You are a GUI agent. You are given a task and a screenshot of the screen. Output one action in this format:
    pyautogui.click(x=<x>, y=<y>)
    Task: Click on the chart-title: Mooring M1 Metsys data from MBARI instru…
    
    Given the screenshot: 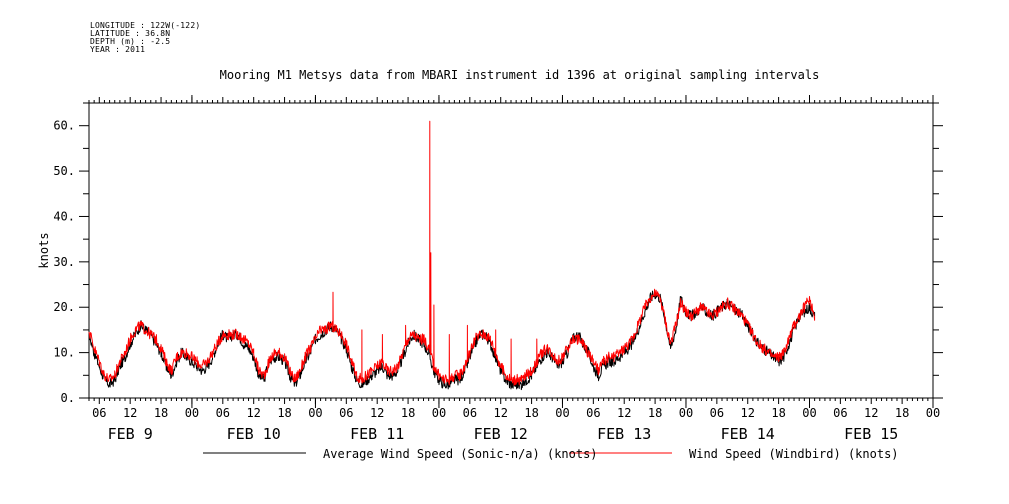 What is the action you would take?
    pyautogui.click(x=519, y=75)
    